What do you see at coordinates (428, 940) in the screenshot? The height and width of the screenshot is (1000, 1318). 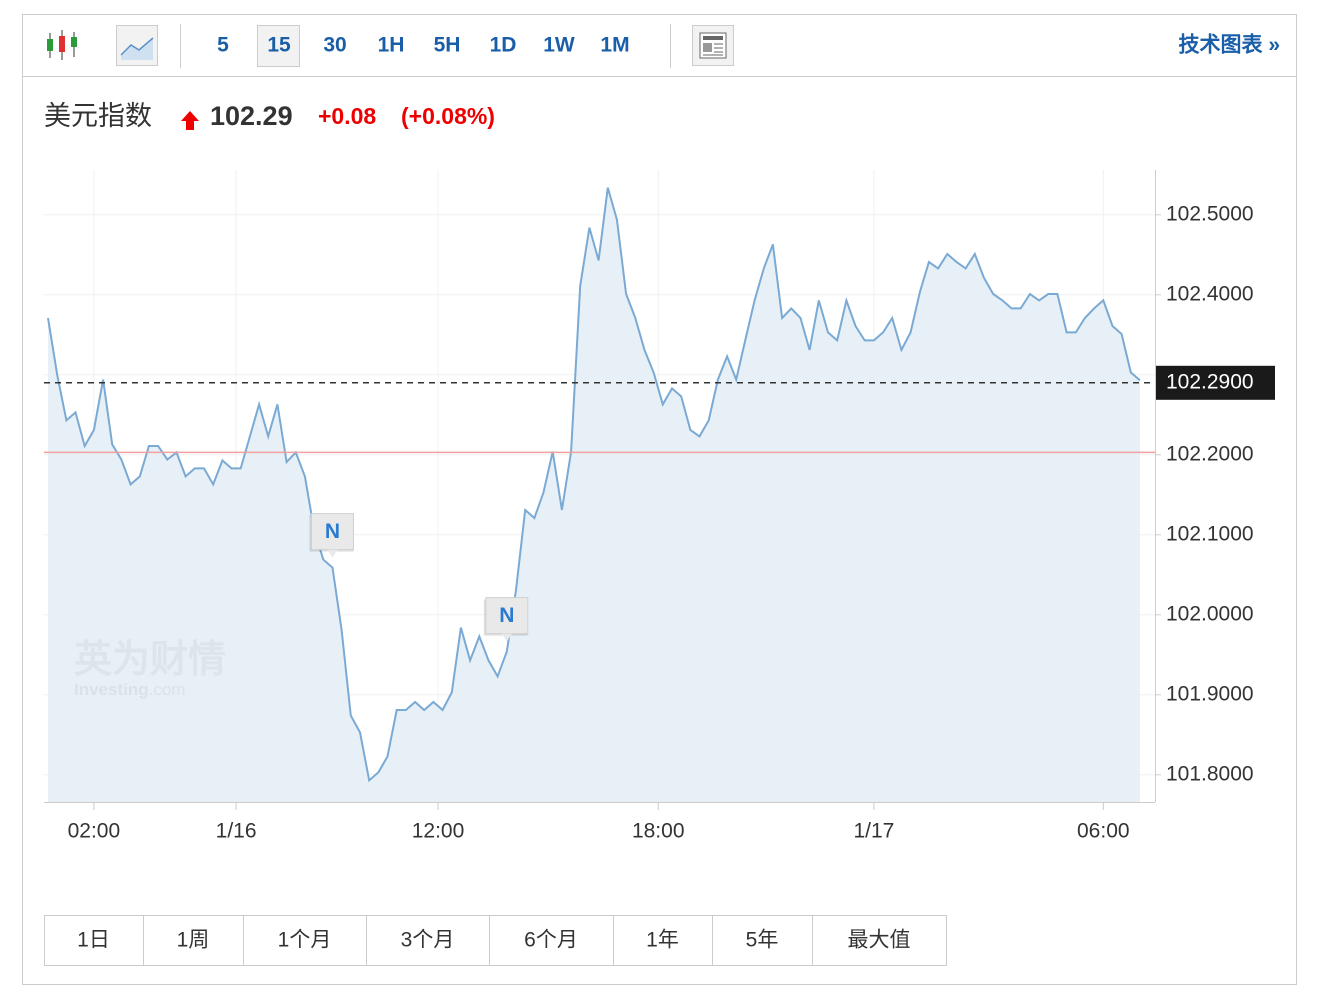 I see `range-label: 3个月` at bounding box center [428, 940].